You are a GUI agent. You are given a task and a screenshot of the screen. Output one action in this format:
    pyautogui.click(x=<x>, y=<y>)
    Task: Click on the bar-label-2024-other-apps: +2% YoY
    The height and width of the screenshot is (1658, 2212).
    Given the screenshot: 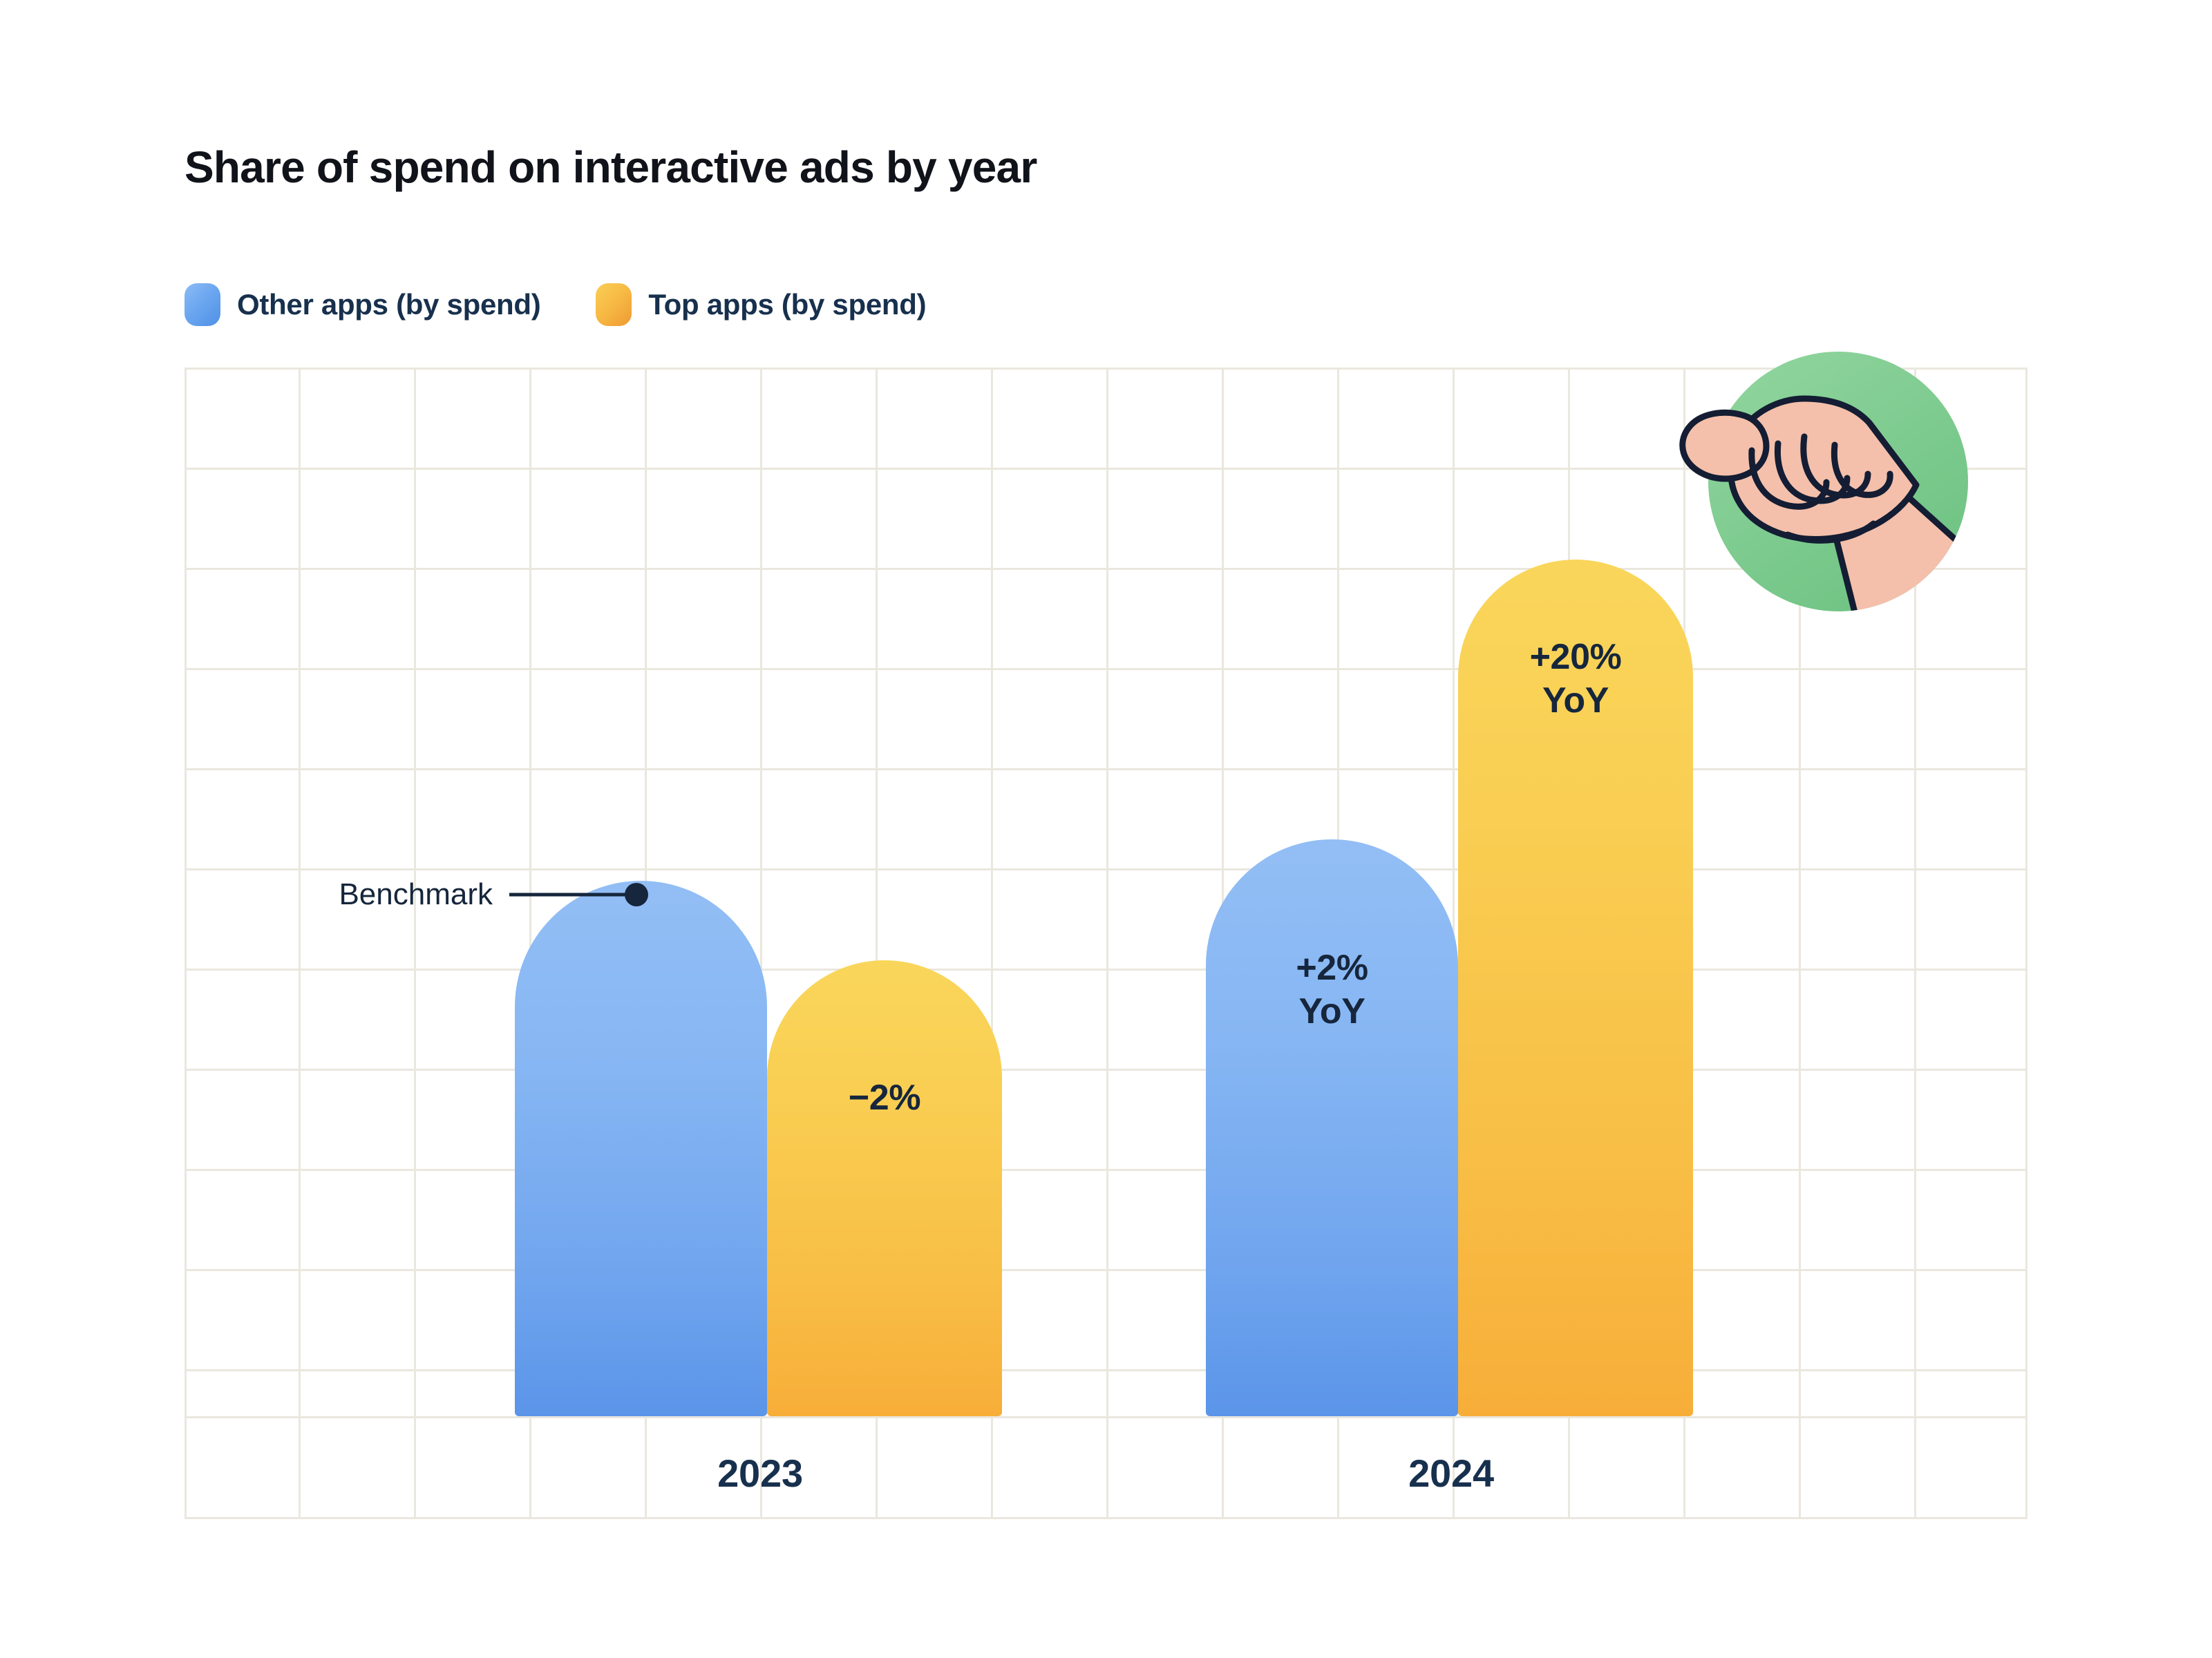 What is the action you would take?
    pyautogui.click(x=1332, y=990)
    